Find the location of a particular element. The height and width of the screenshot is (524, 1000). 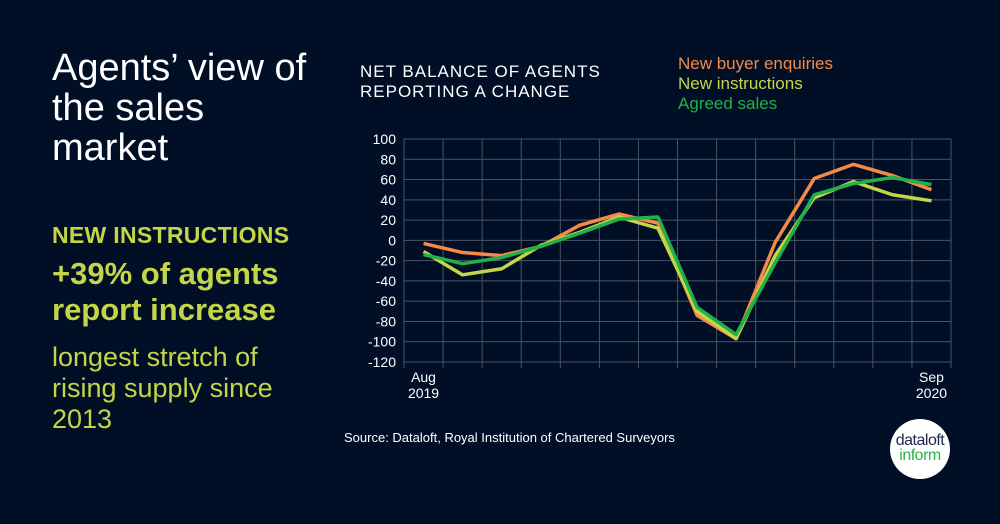

x-tick-label: 2019 is located at coordinates (423, 393).